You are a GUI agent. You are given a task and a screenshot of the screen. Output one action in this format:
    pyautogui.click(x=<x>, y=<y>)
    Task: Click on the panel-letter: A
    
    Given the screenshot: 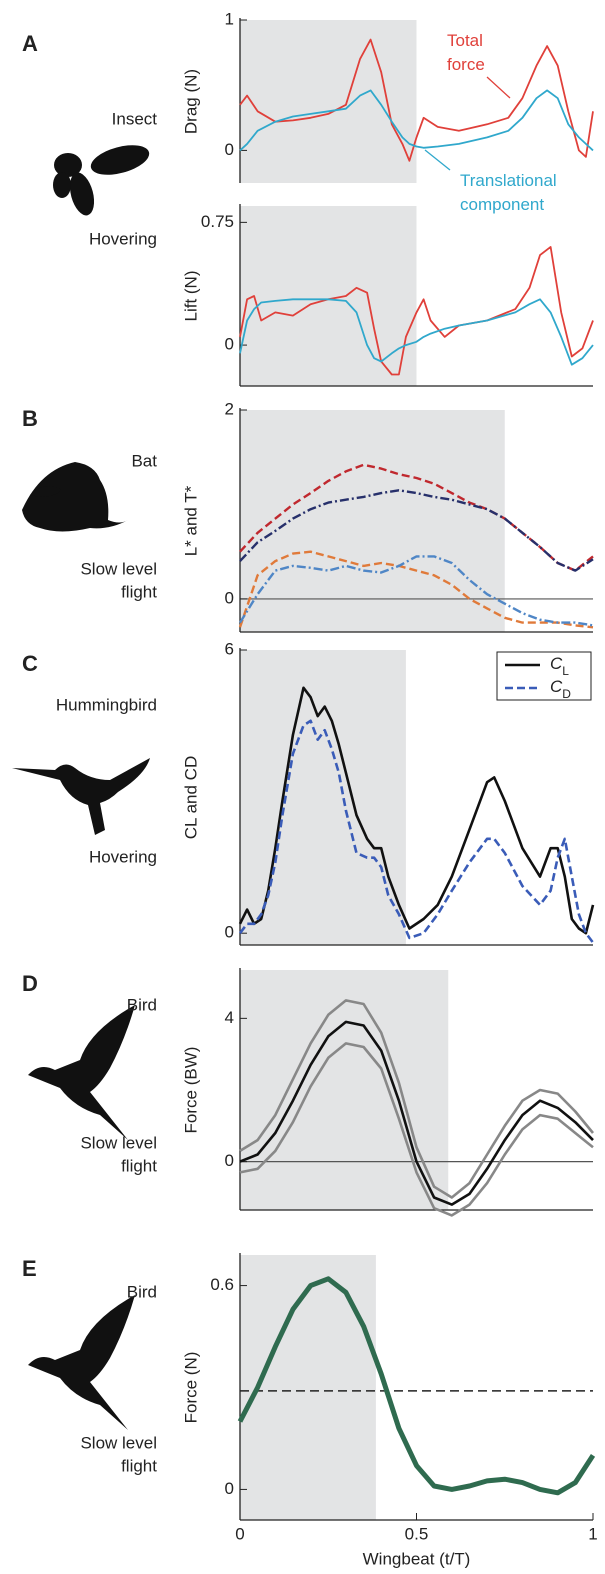 What is the action you would take?
    pyautogui.click(x=30, y=43)
    